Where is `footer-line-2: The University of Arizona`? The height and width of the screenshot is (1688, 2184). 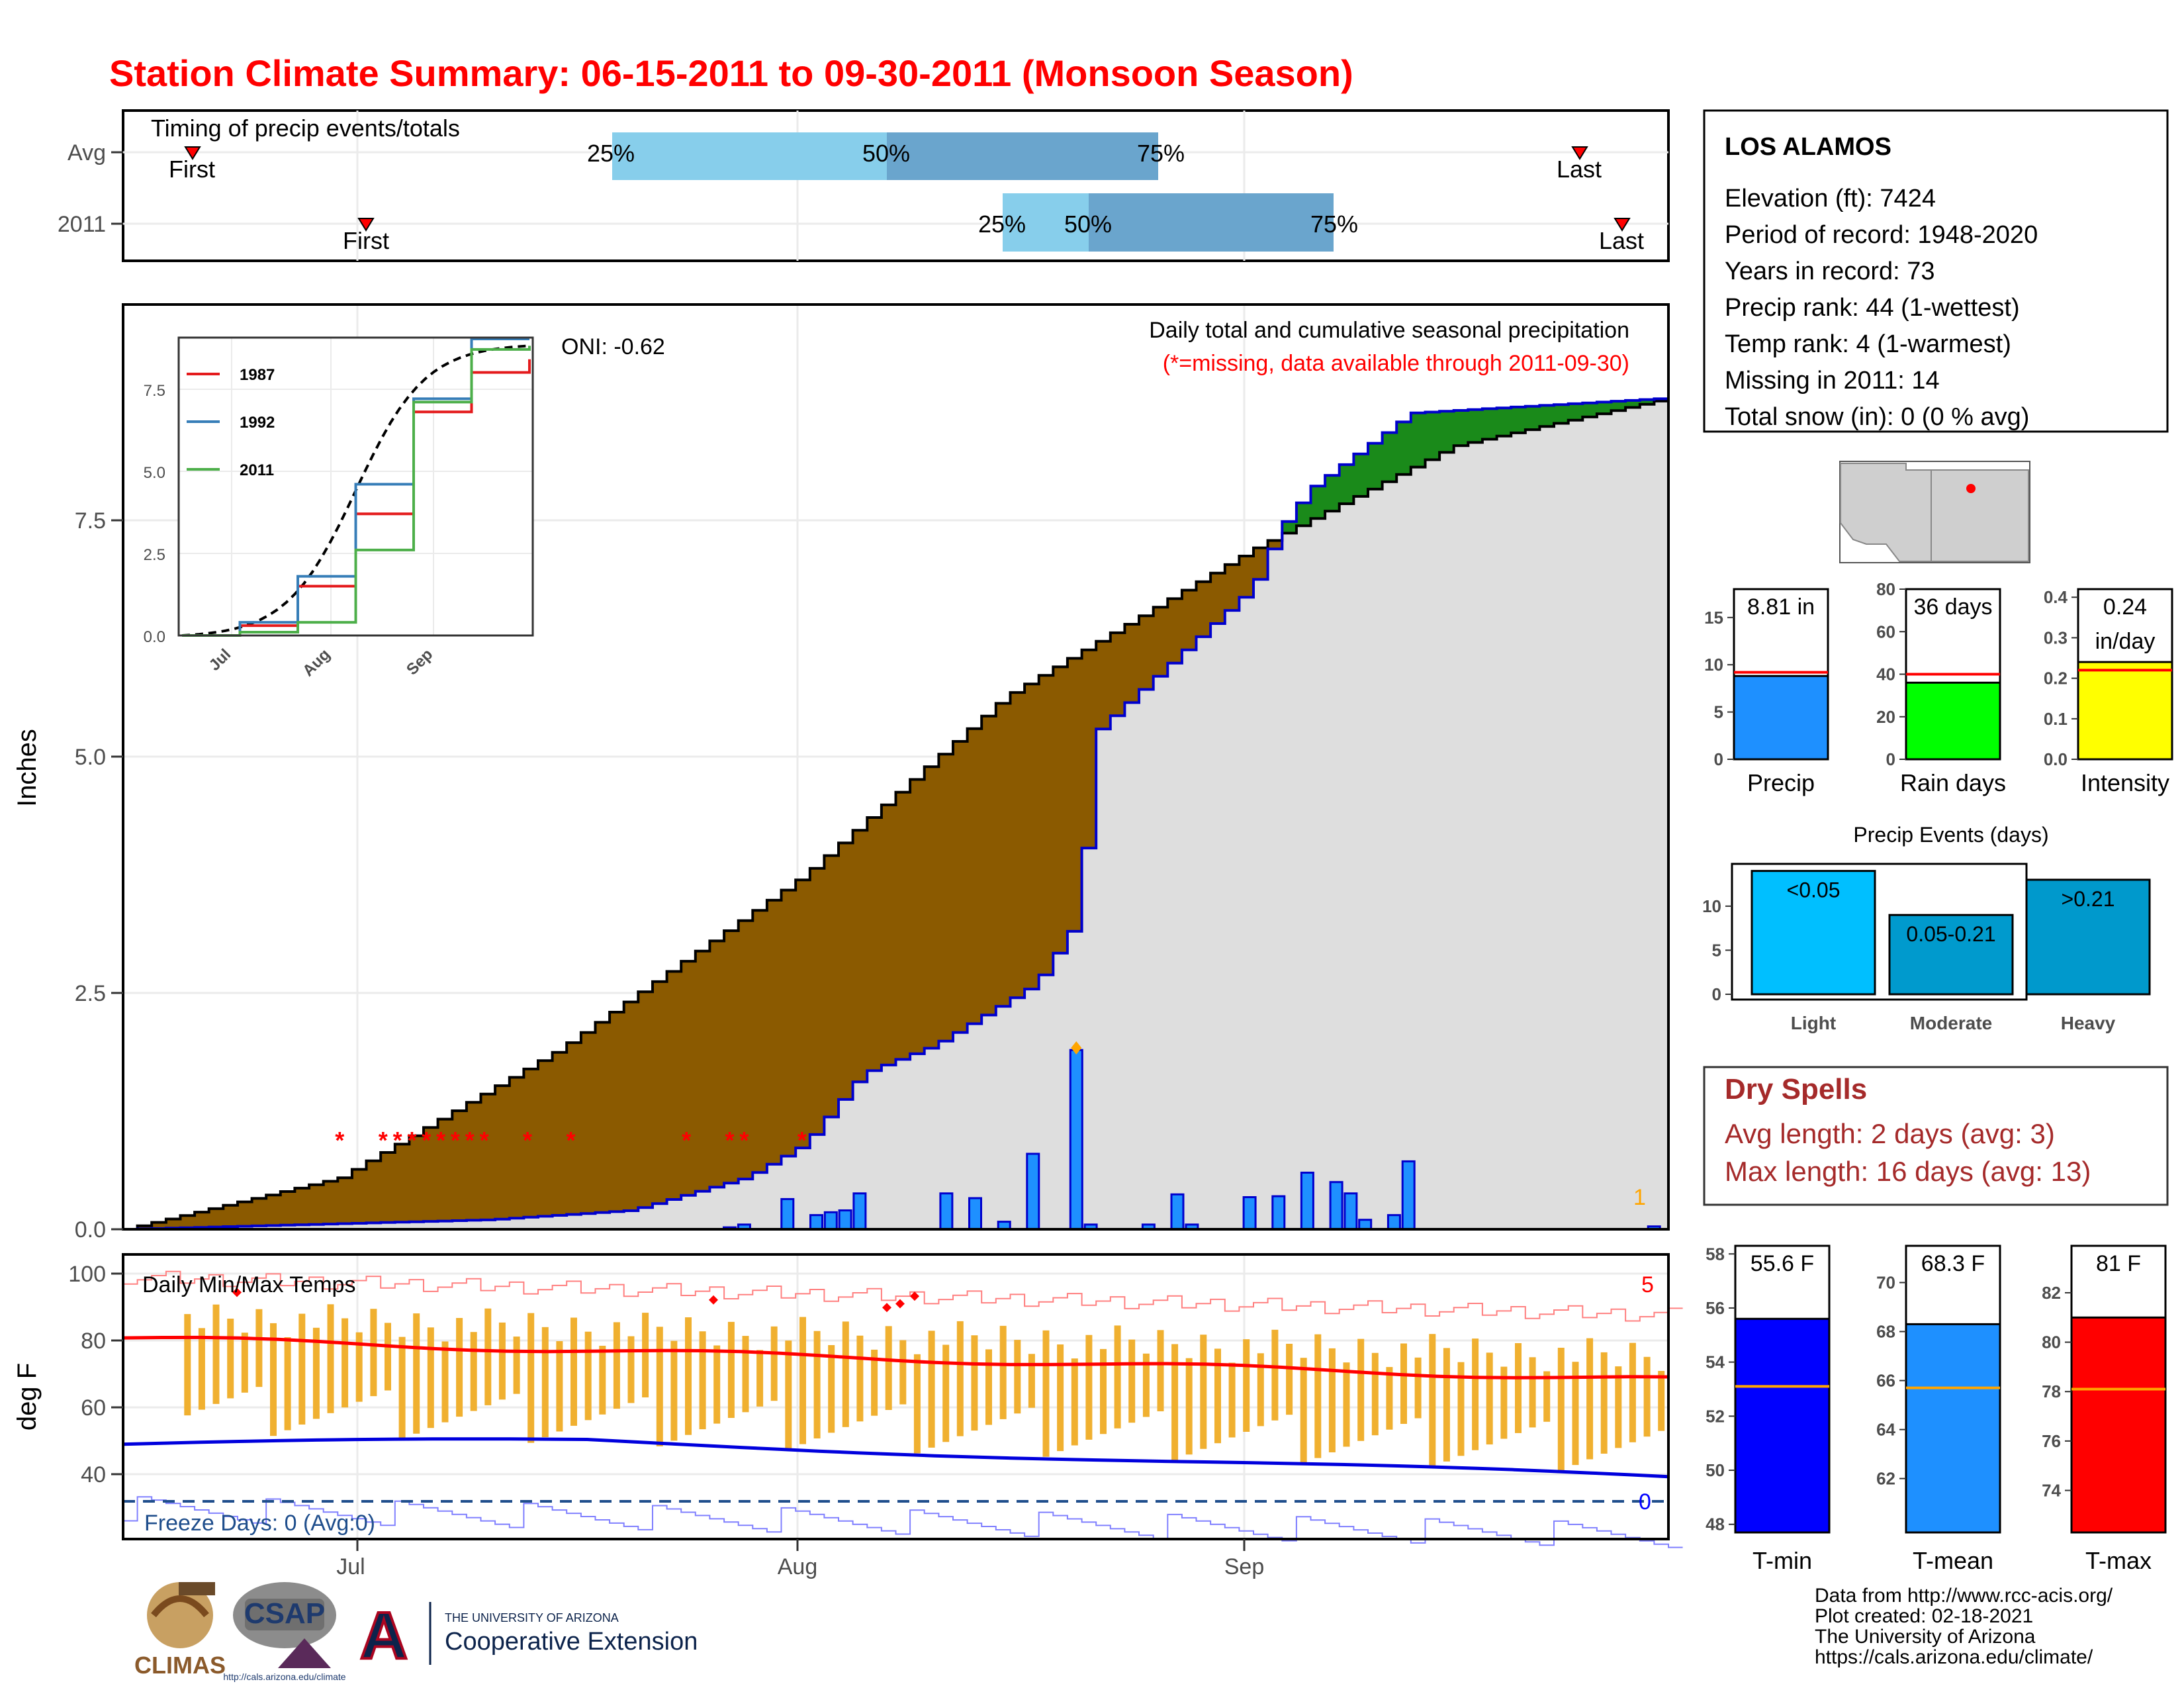
footer-line-2: The University of Arizona is located at coordinates (1925, 1637).